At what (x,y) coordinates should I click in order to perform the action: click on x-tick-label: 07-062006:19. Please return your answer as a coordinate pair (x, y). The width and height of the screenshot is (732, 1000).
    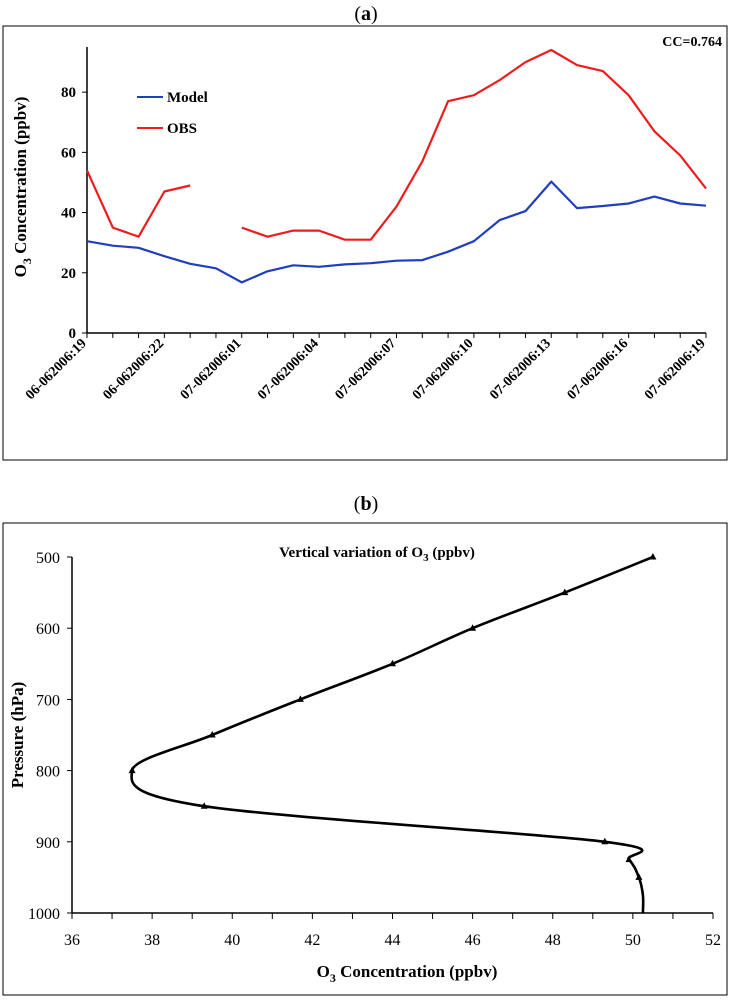
    Looking at the image, I should click on (675, 369).